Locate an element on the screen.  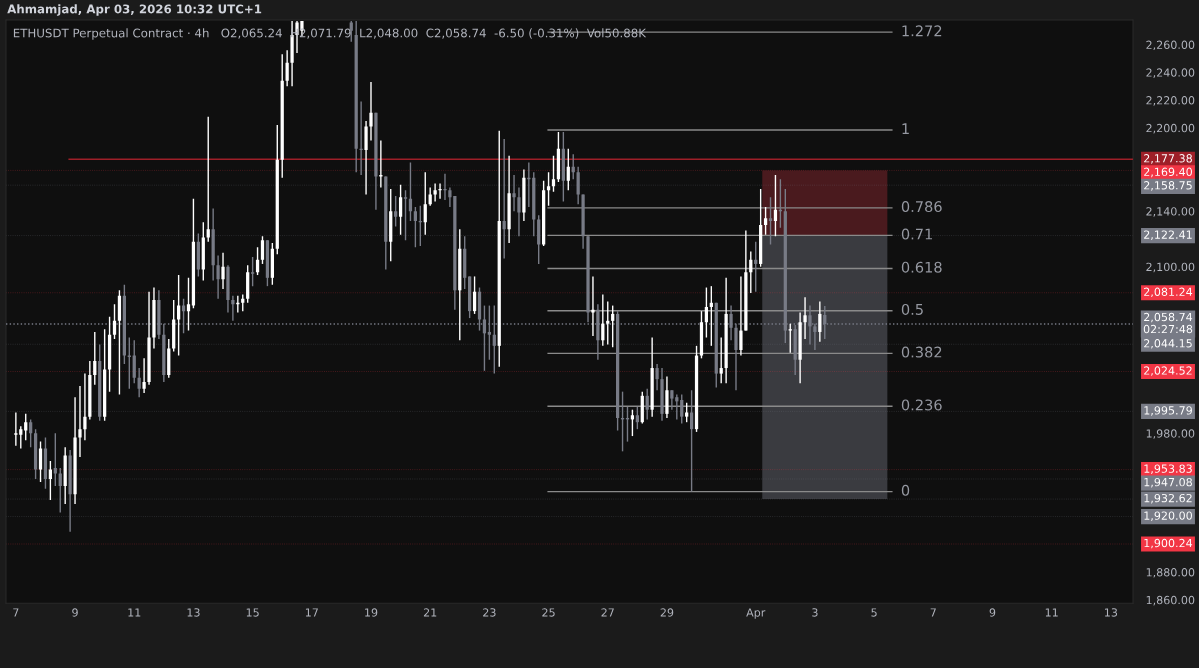
annotation: 0.5 is located at coordinates (912, 309).